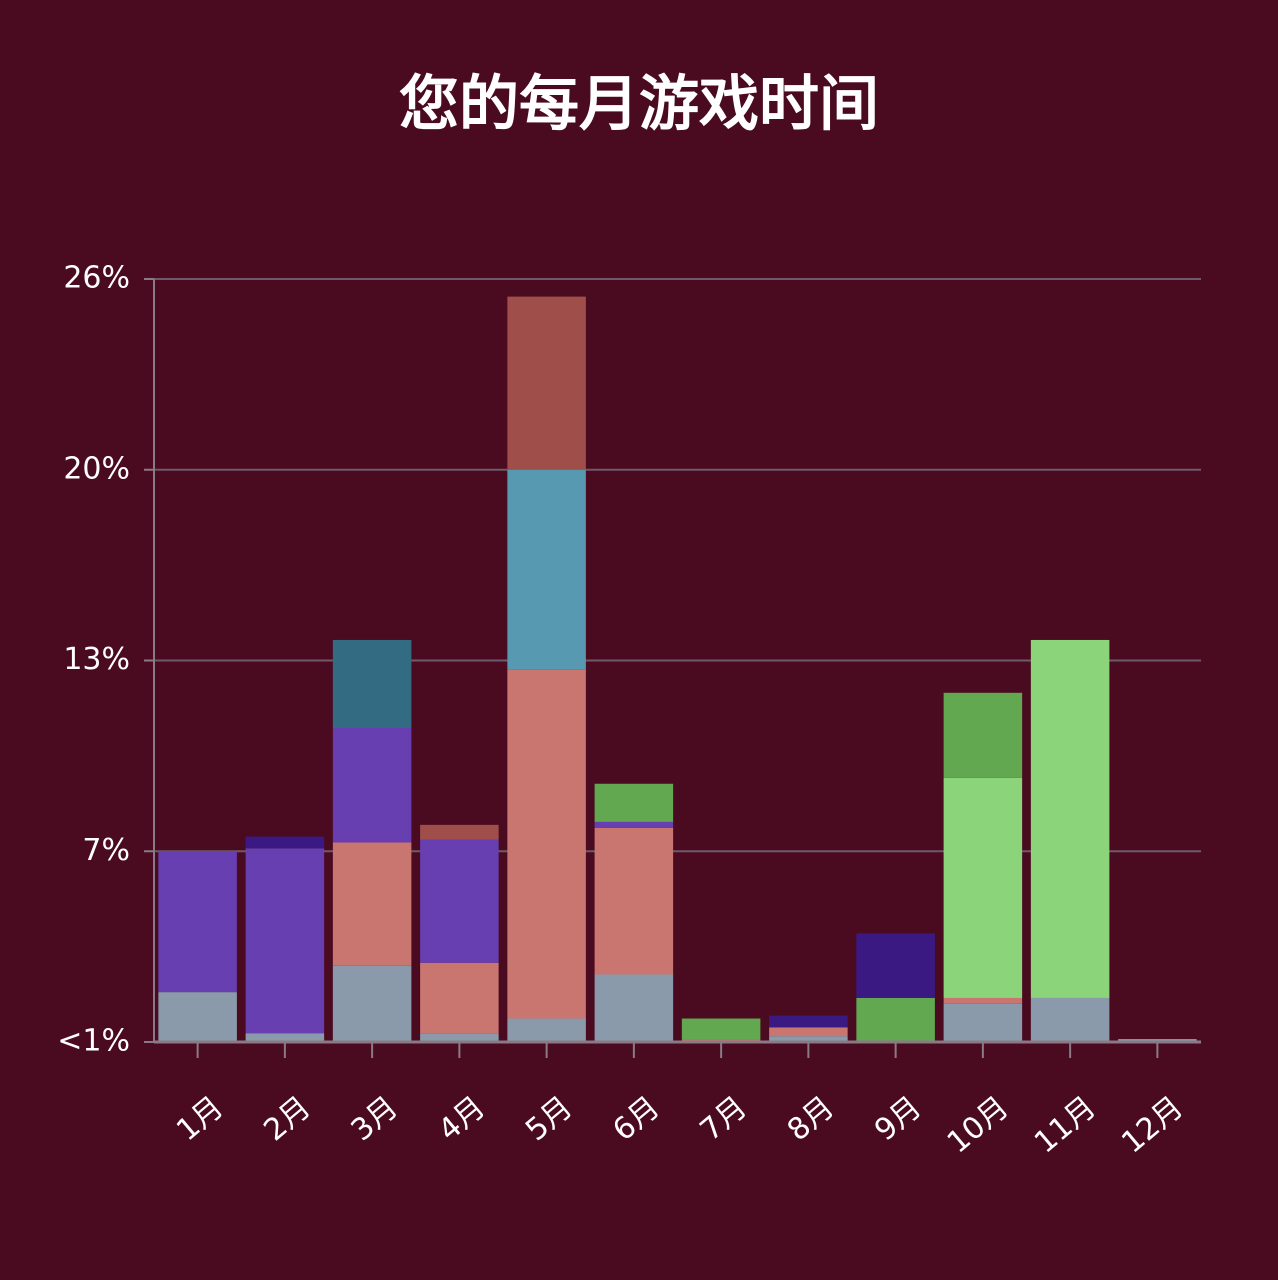  What do you see at coordinates (106, 850) in the screenshot?
I see `y-tick-label: 7%` at bounding box center [106, 850].